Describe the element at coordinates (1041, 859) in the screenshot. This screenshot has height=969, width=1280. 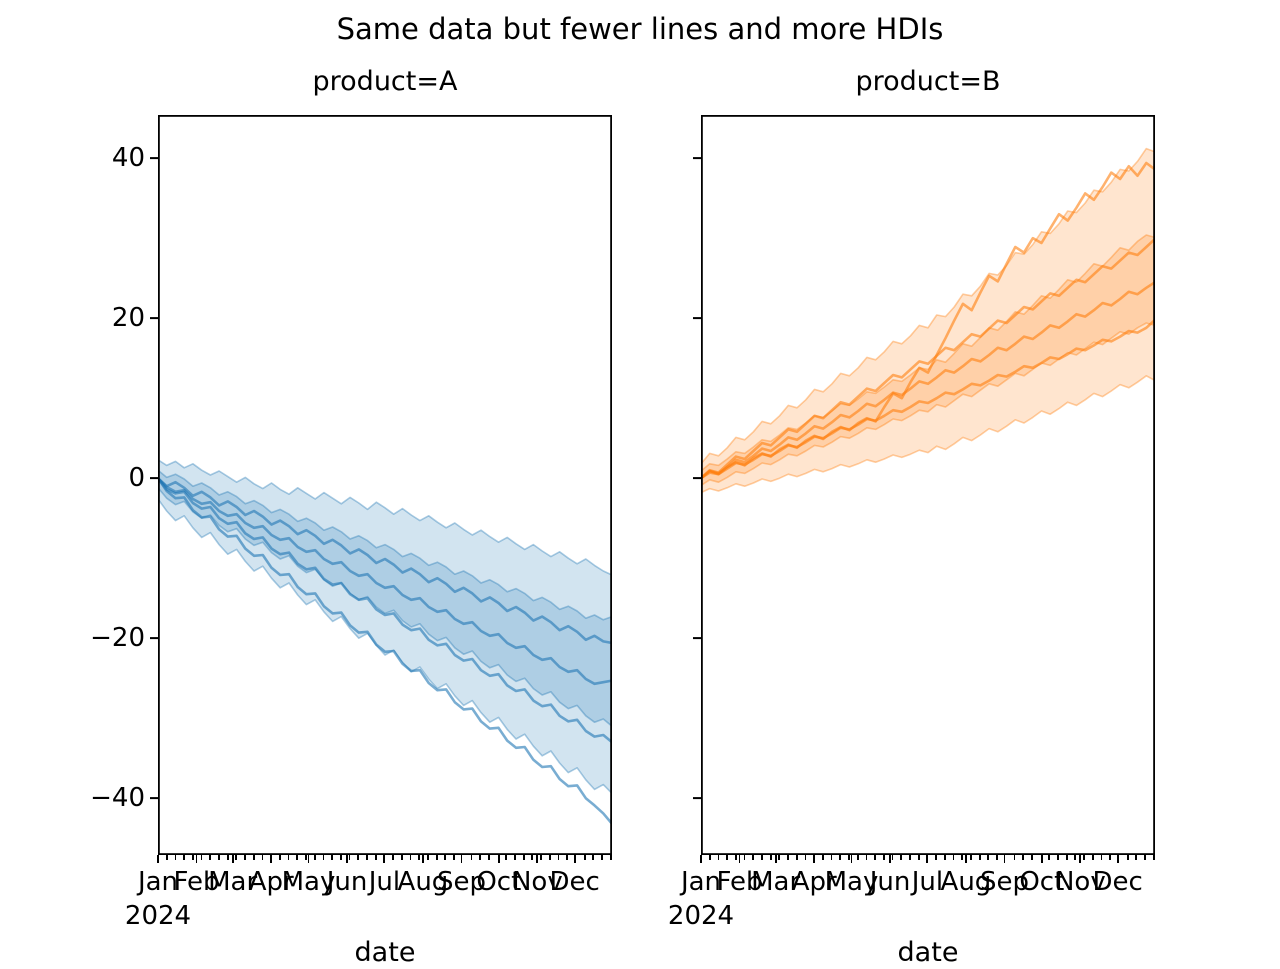
I see `x-tick-major-oct` at that location.